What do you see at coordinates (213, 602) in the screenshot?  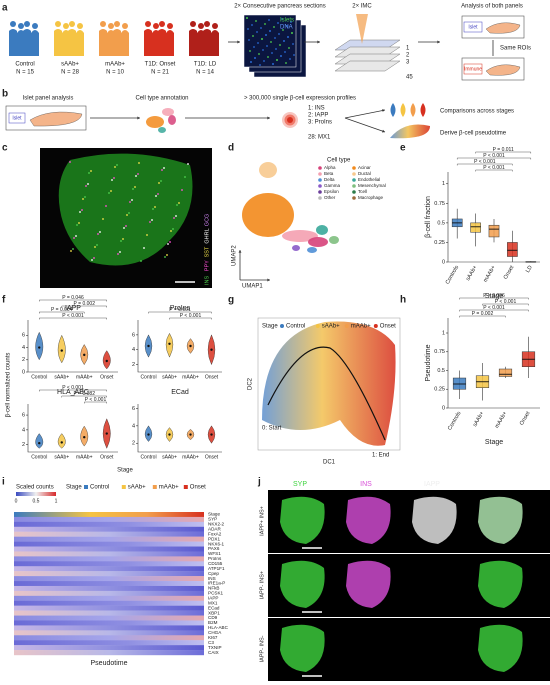 I see `row-label: MX1` at bounding box center [213, 602].